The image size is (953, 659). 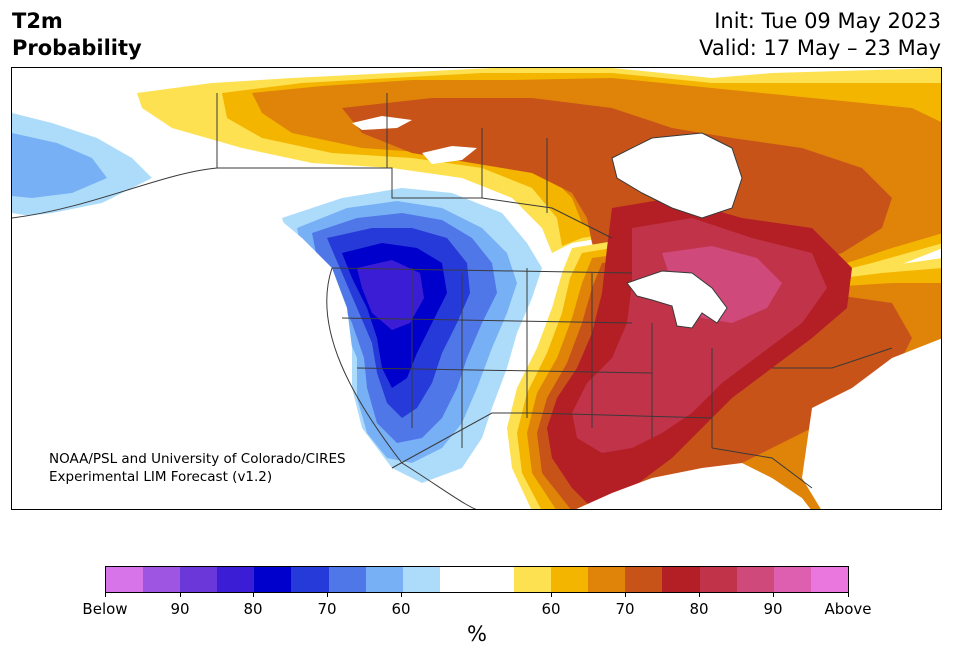 What do you see at coordinates (848, 609) in the screenshot?
I see `colorbar-tick-label: Above` at bounding box center [848, 609].